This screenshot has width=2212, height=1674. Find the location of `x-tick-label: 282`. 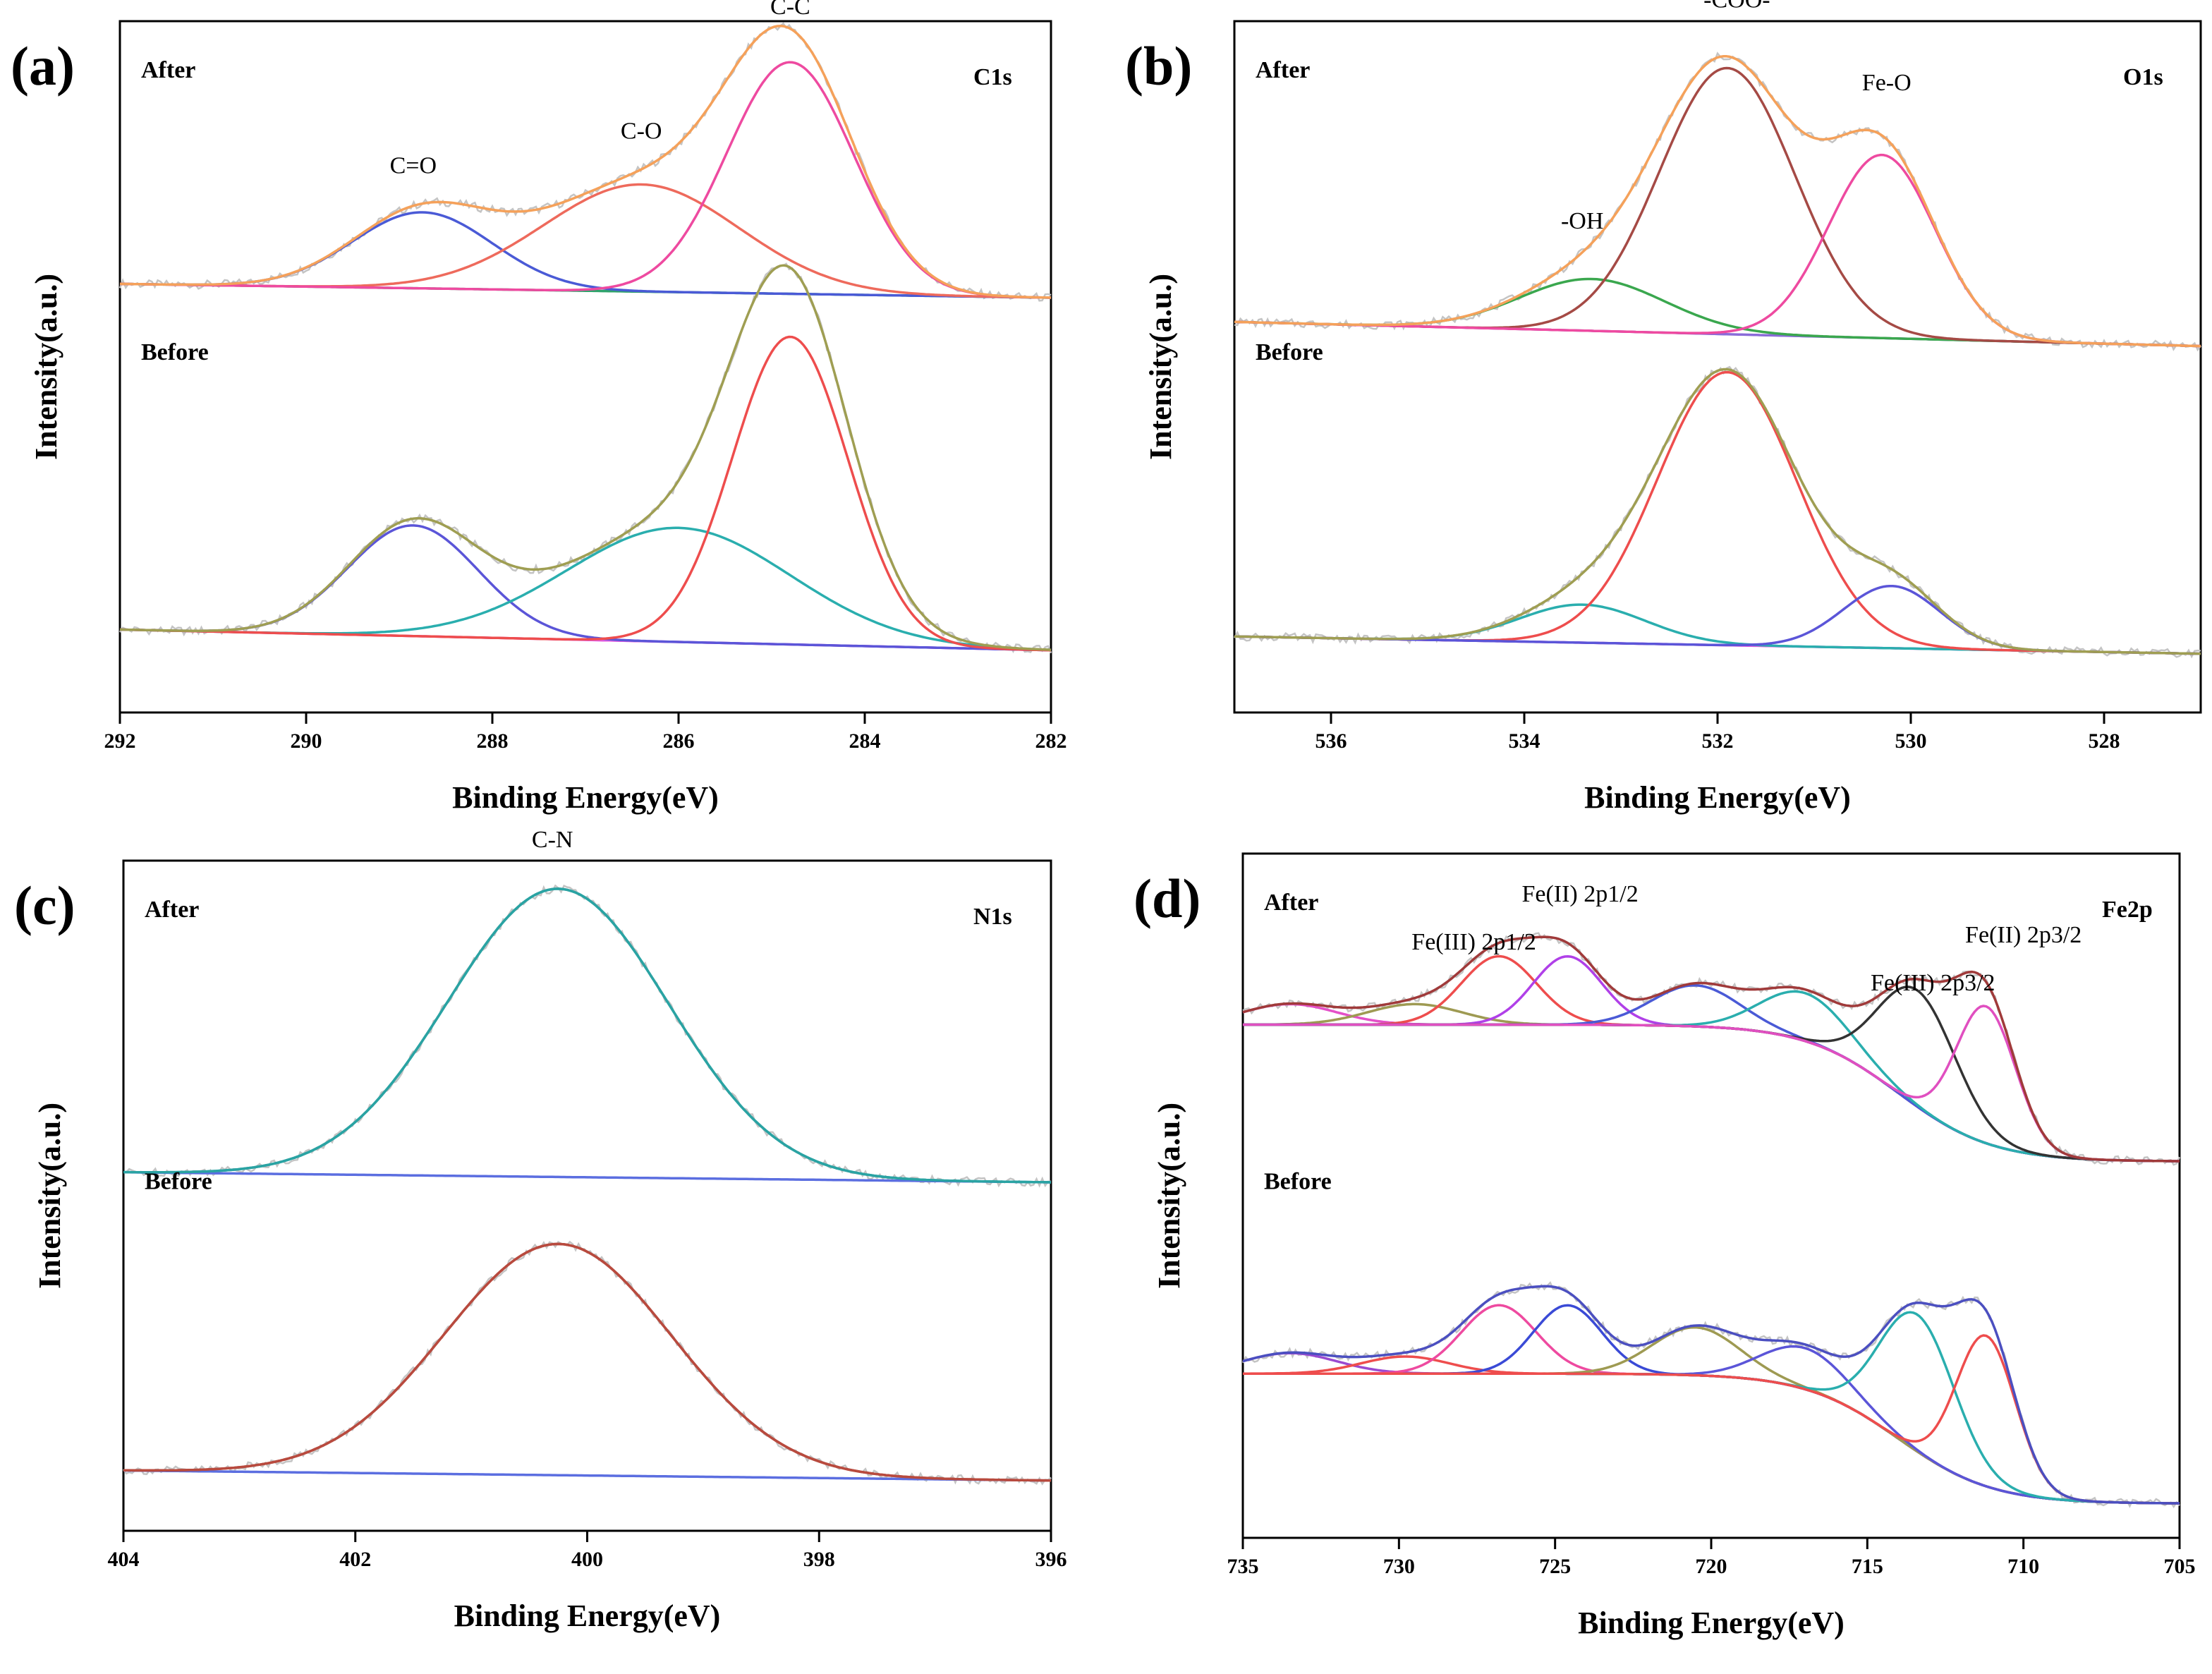

x-tick-label: 282 is located at coordinates (1051, 741).